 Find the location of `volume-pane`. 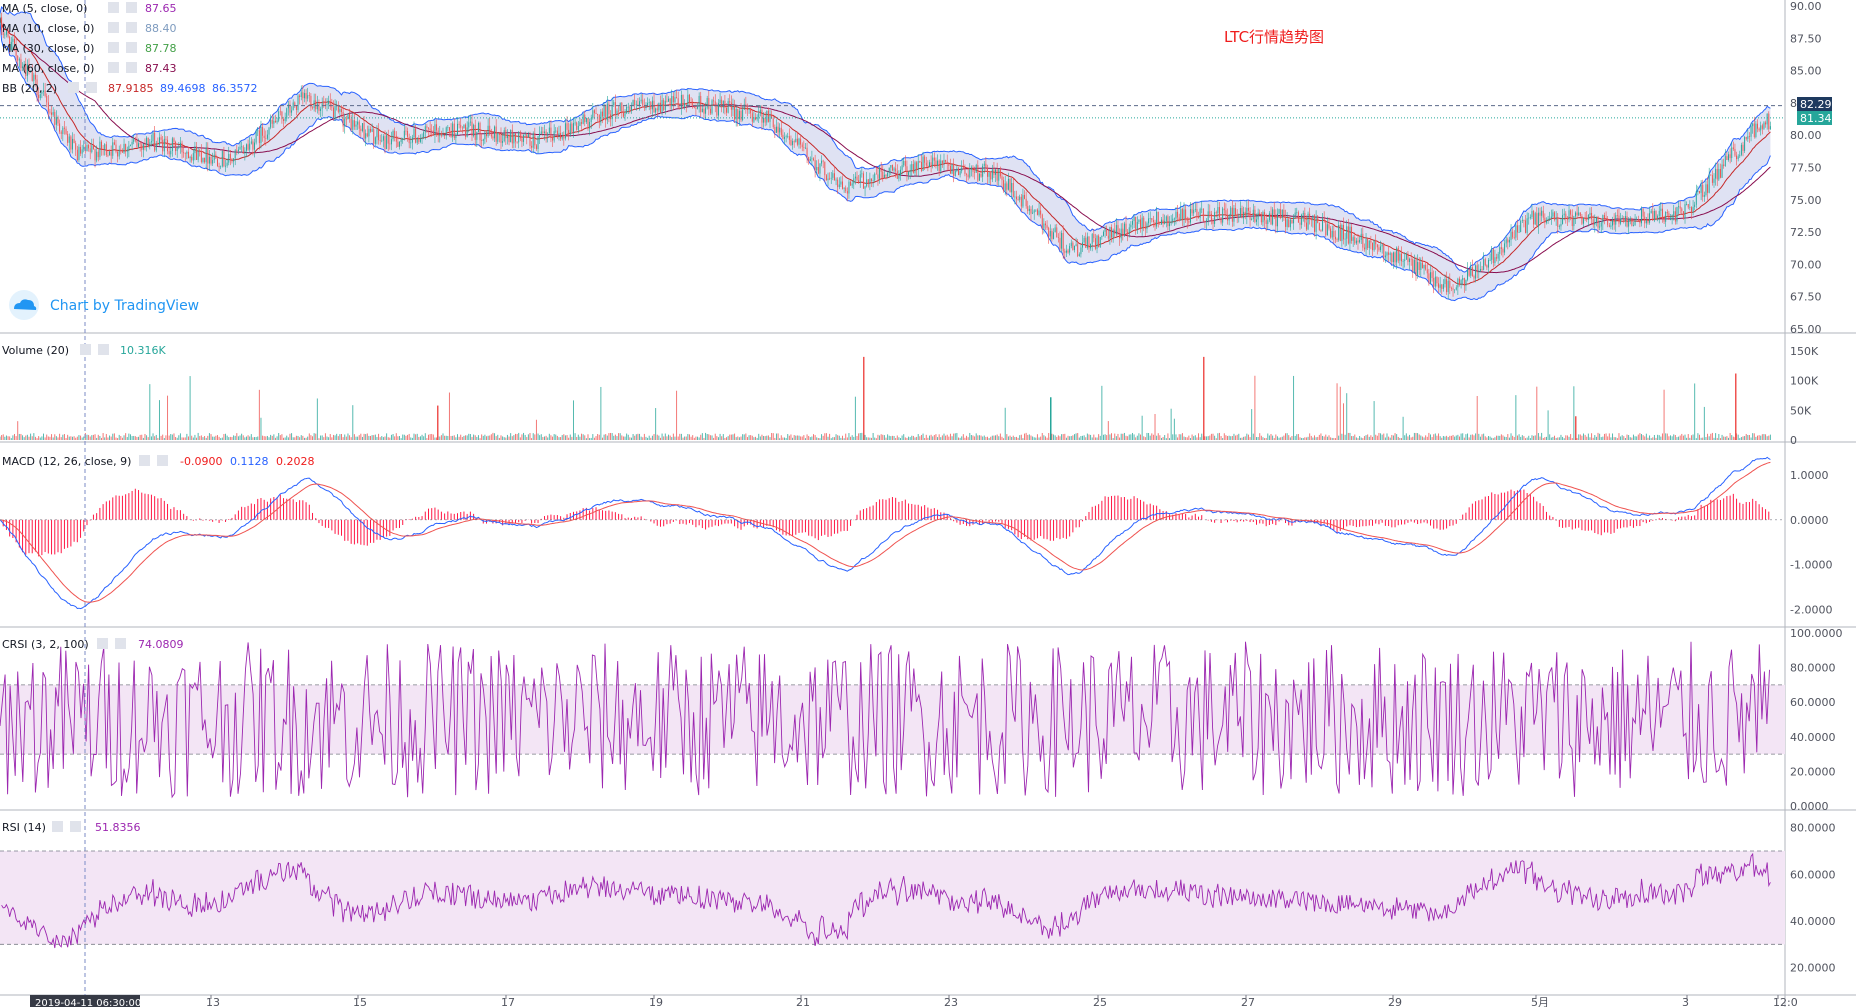

volume-pane is located at coordinates (885, 398).